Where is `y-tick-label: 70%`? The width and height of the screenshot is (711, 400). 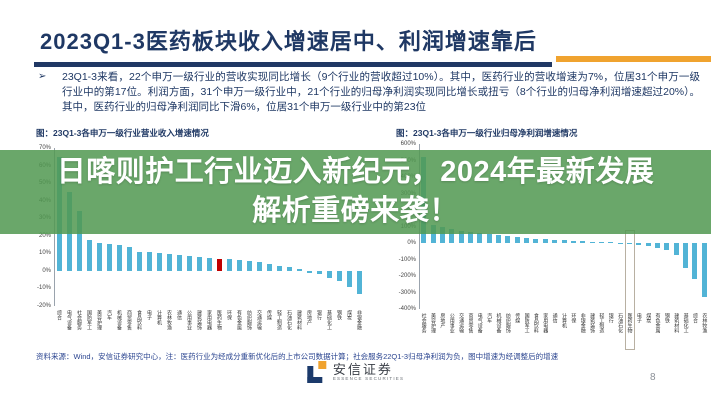
y-tick-label: 70% is located at coordinates (44, 148).